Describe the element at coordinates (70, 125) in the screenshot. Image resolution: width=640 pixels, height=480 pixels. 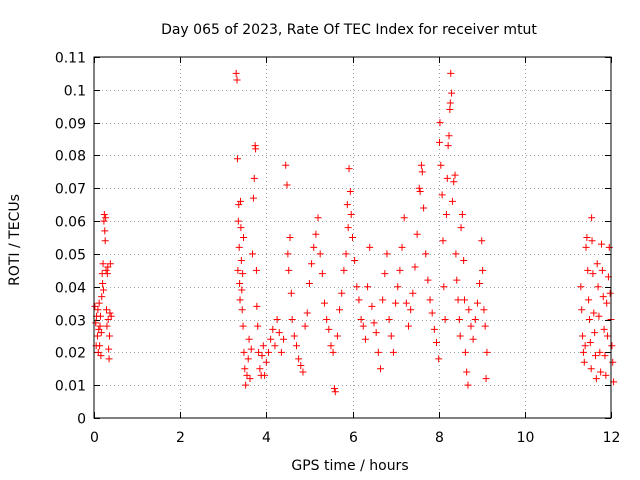
I see `y-tick-label: 0.09` at that location.